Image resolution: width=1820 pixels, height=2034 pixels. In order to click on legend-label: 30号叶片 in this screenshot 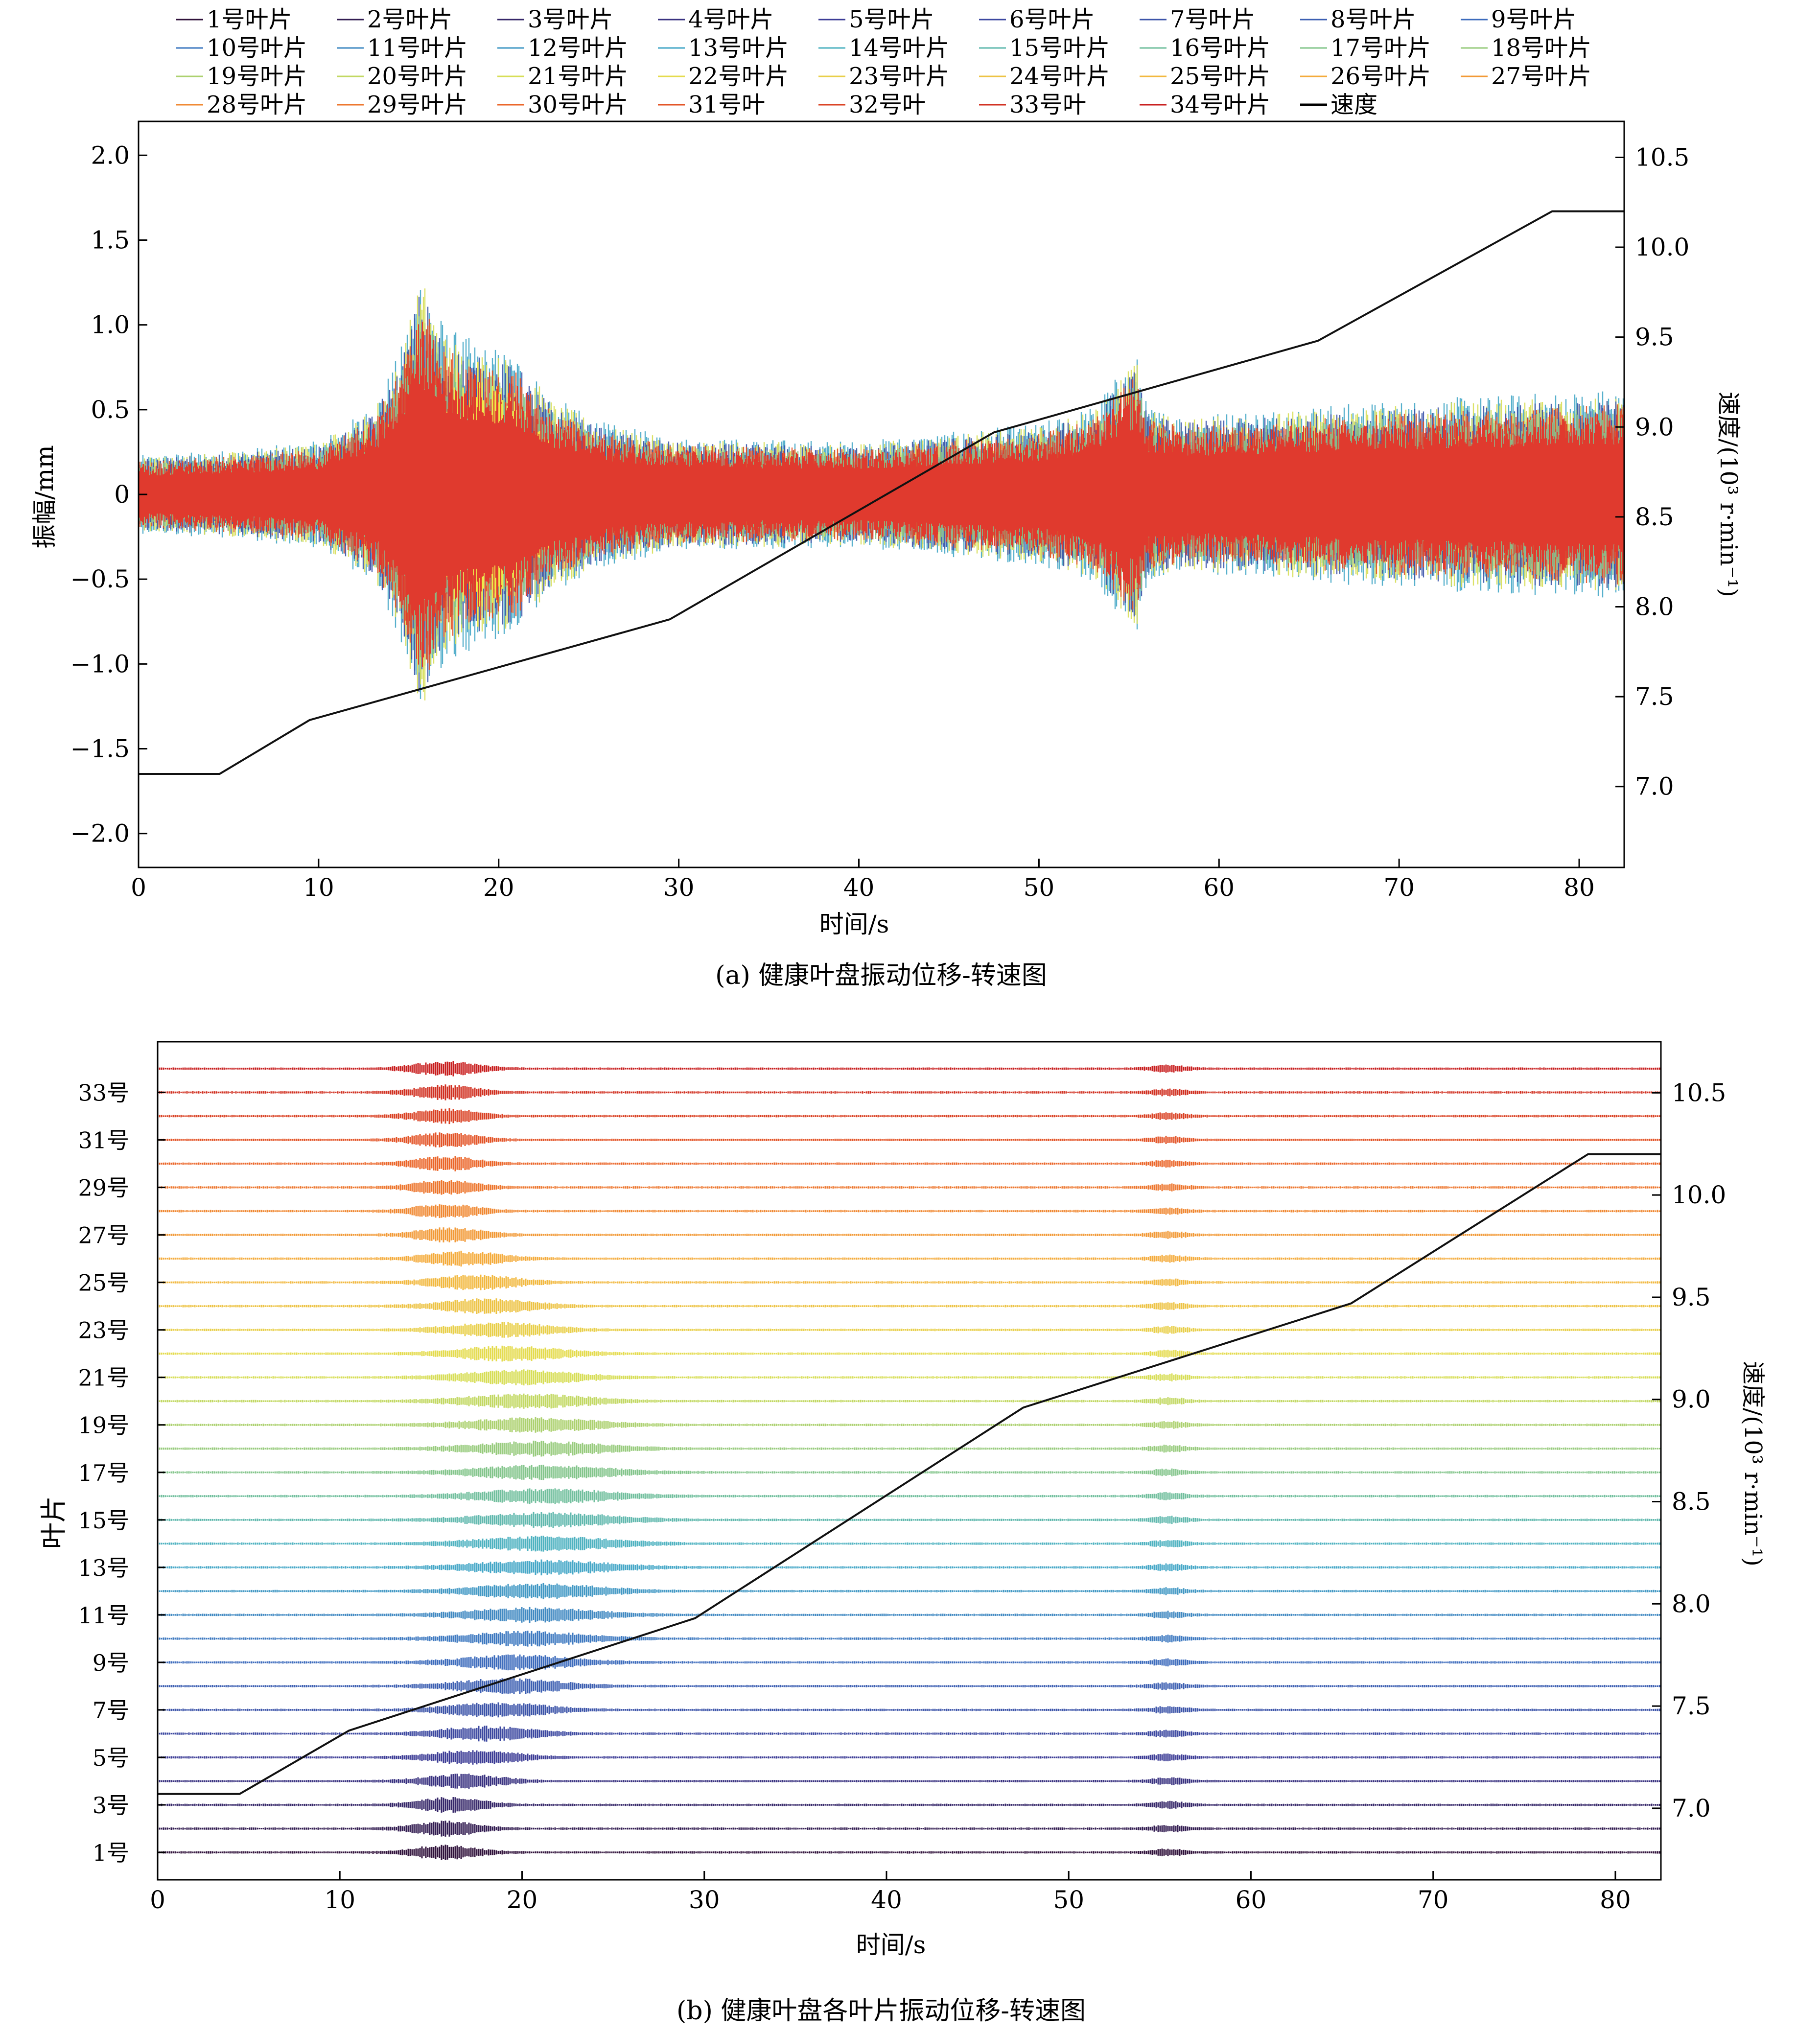, I will do `click(578, 104)`.